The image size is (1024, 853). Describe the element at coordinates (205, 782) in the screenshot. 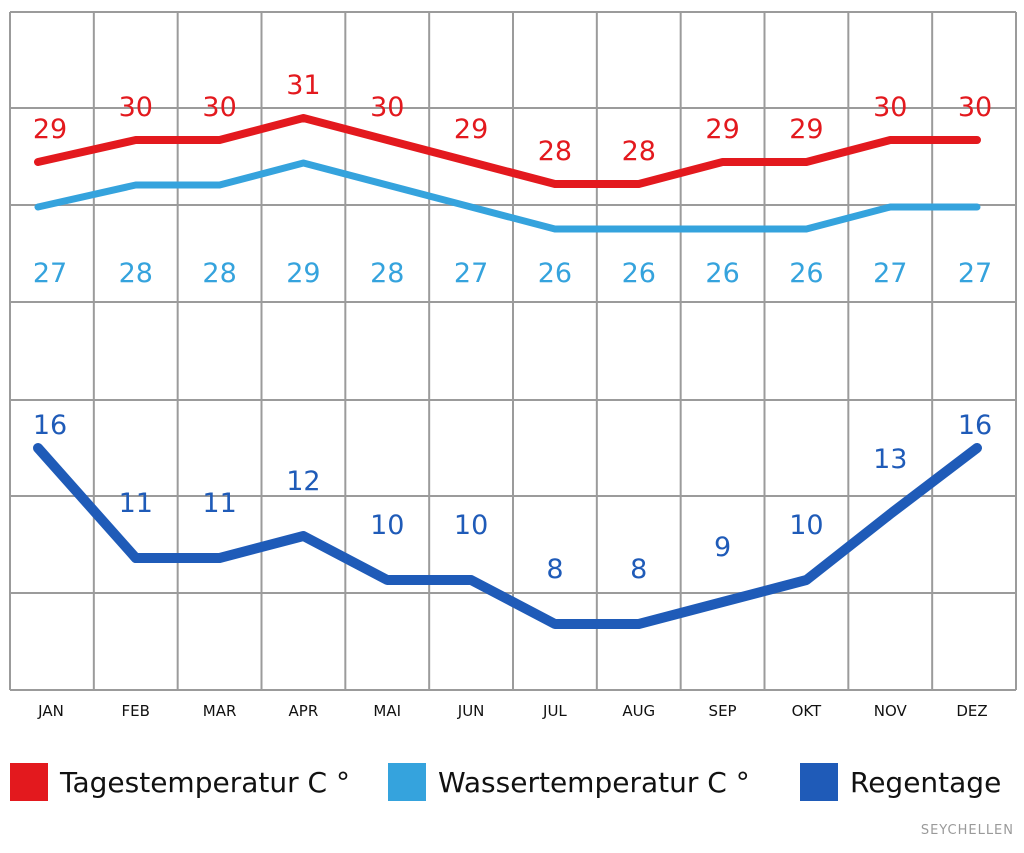

I see `legend-label-tagestemperatur: Tagestemperatur C °` at that location.